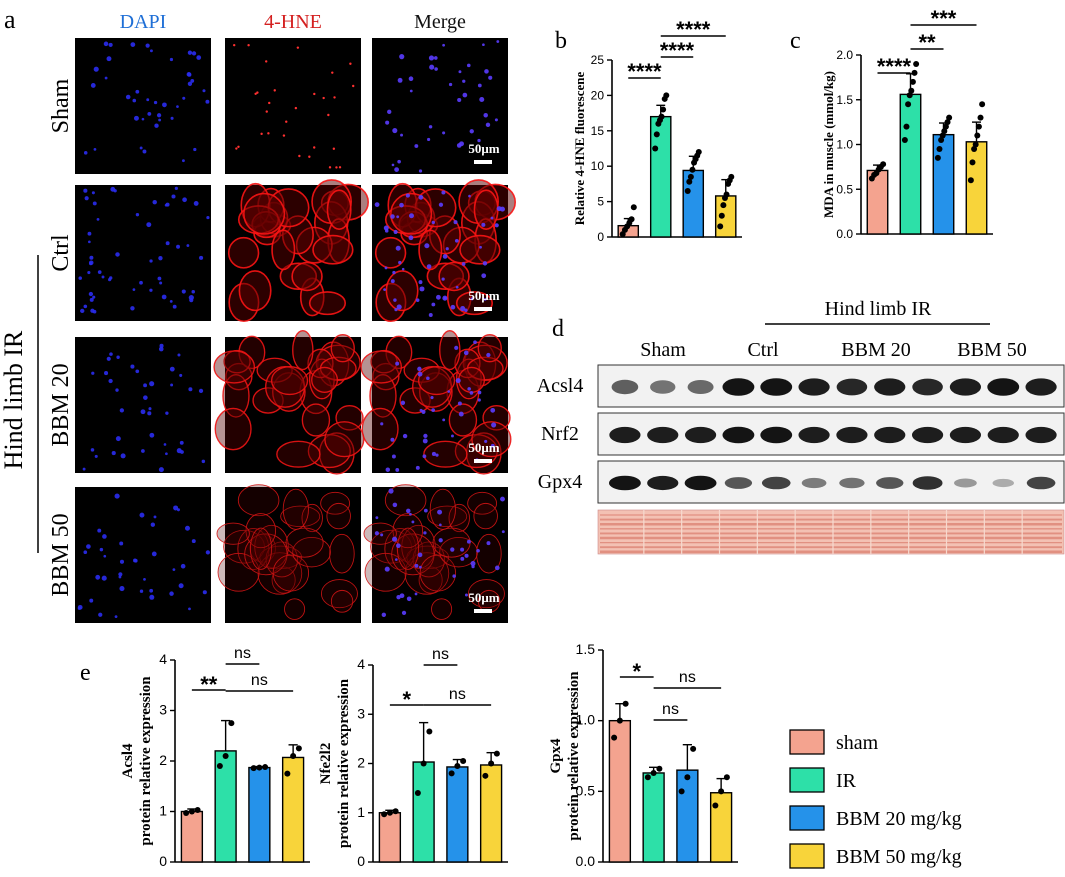 Image resolution: width=1065 pixels, height=877 pixels. I want to click on y-tick-label: 2, so click(163, 760).